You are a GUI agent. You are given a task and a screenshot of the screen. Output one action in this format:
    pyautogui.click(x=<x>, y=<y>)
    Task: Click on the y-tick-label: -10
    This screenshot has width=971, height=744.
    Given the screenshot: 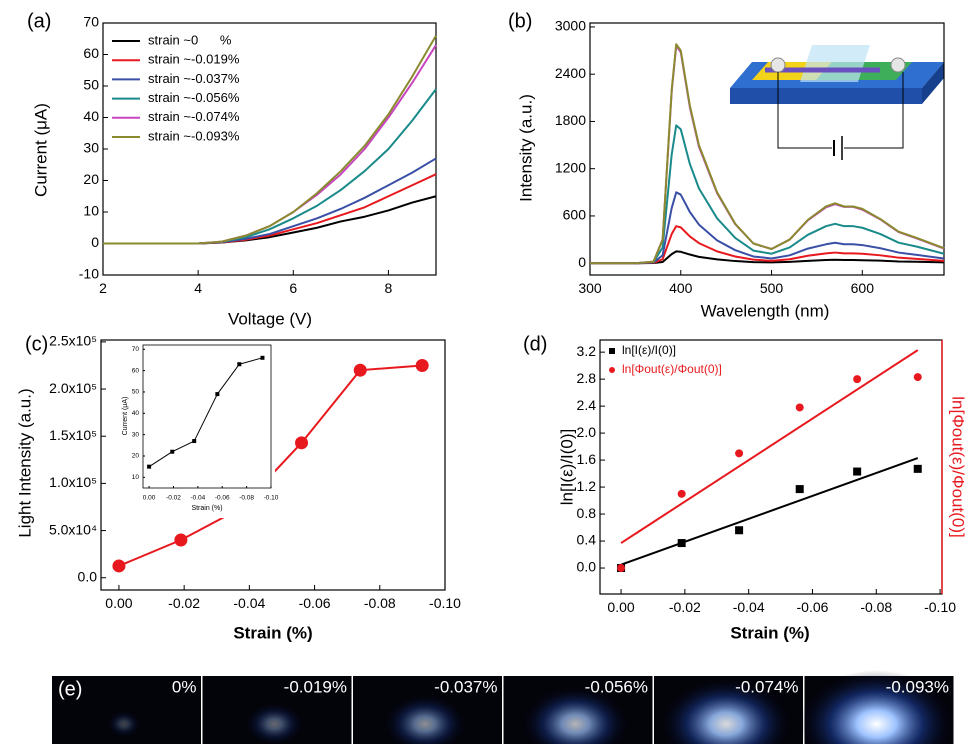 What is the action you would take?
    pyautogui.click(x=89, y=274)
    